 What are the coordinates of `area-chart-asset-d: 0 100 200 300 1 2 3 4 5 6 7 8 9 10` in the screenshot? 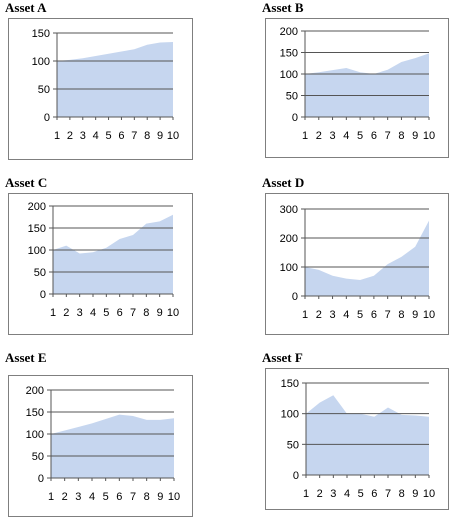 It's located at (357, 262).